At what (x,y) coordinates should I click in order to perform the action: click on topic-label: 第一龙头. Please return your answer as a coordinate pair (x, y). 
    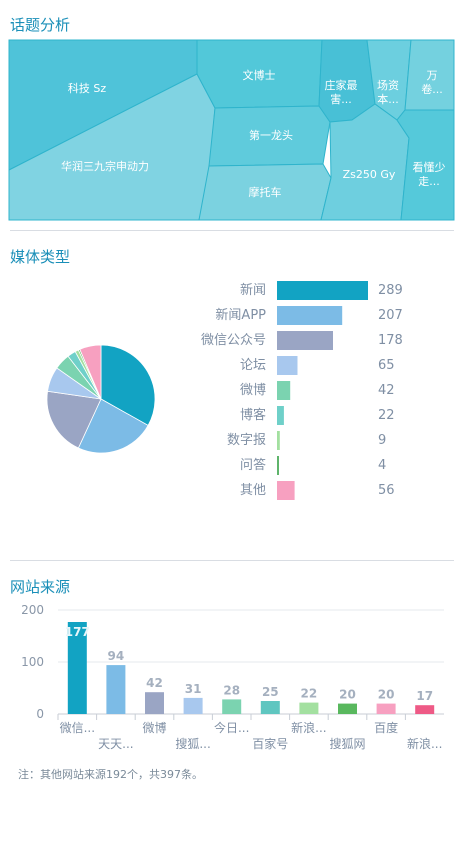
    Looking at the image, I should click on (271, 135).